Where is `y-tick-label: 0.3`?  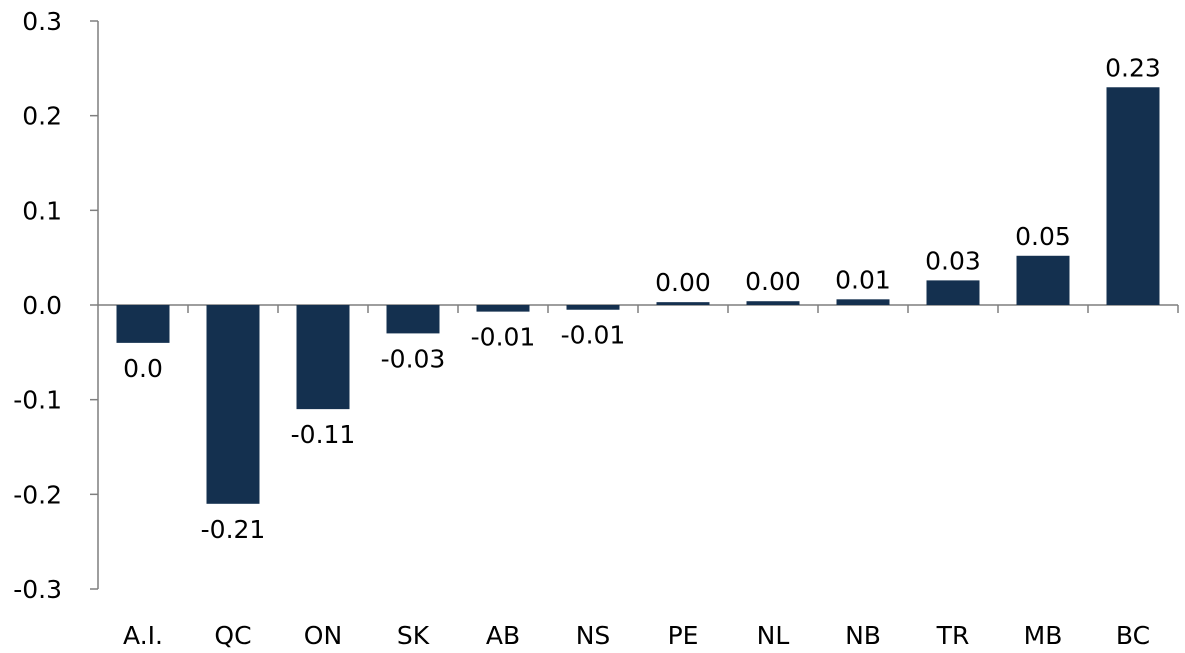 y-tick-label: 0.3 is located at coordinates (42, 21).